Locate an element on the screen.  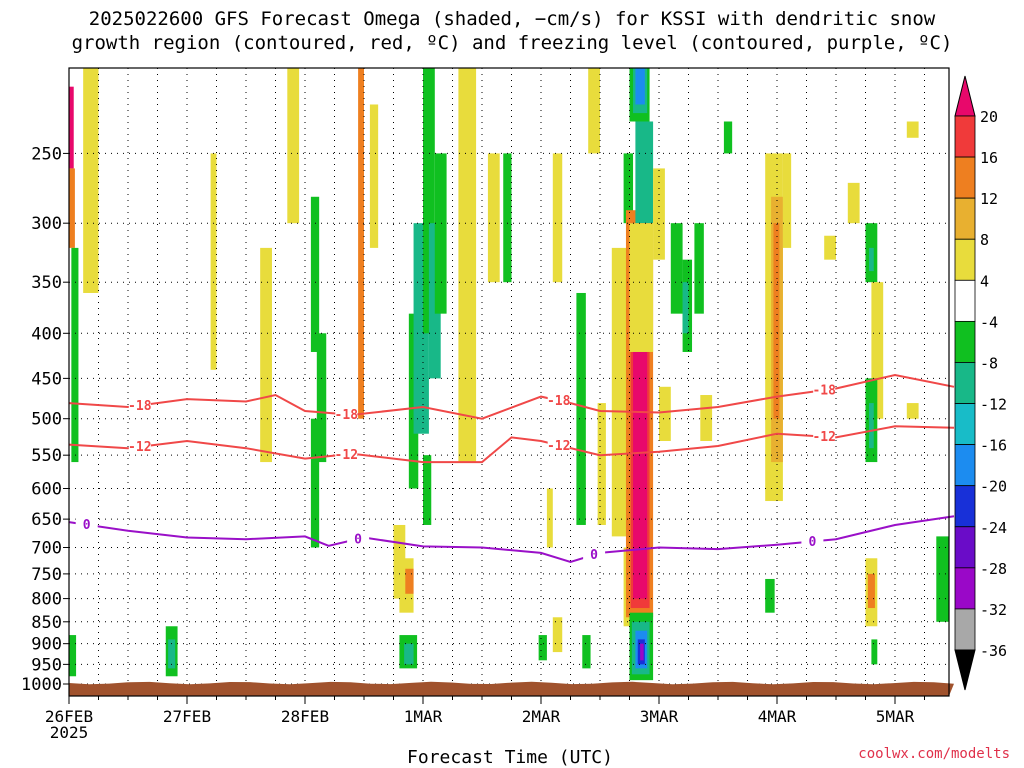
colorbar-label: -24 is located at coordinates (993, 528).